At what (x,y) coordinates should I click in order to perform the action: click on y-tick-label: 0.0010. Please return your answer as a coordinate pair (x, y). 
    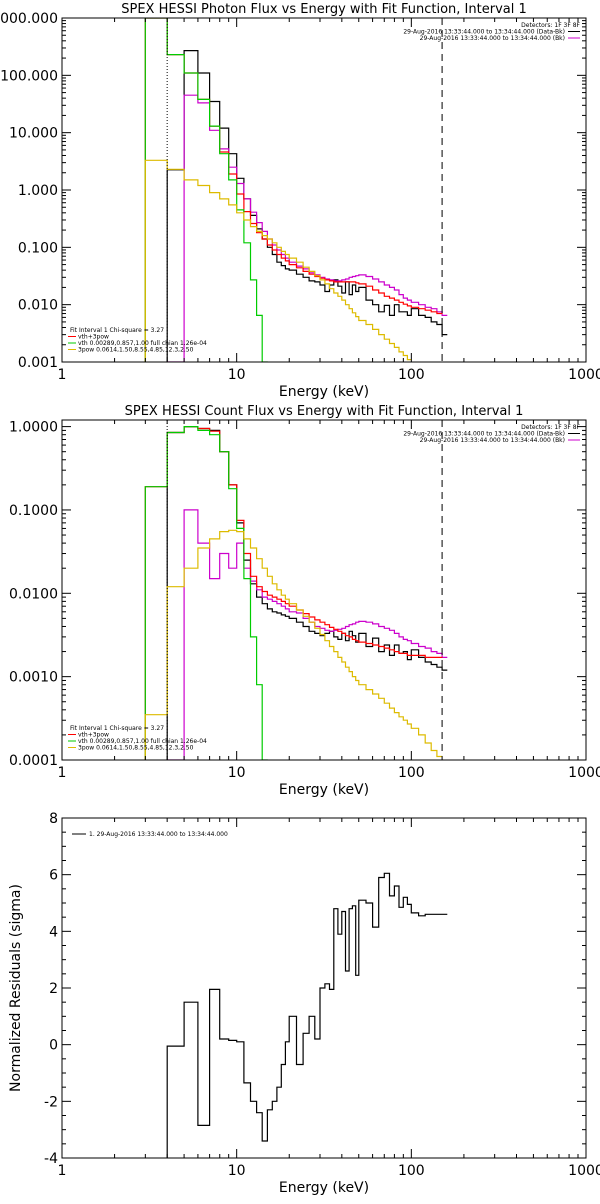
    Looking at the image, I should click on (33, 678).